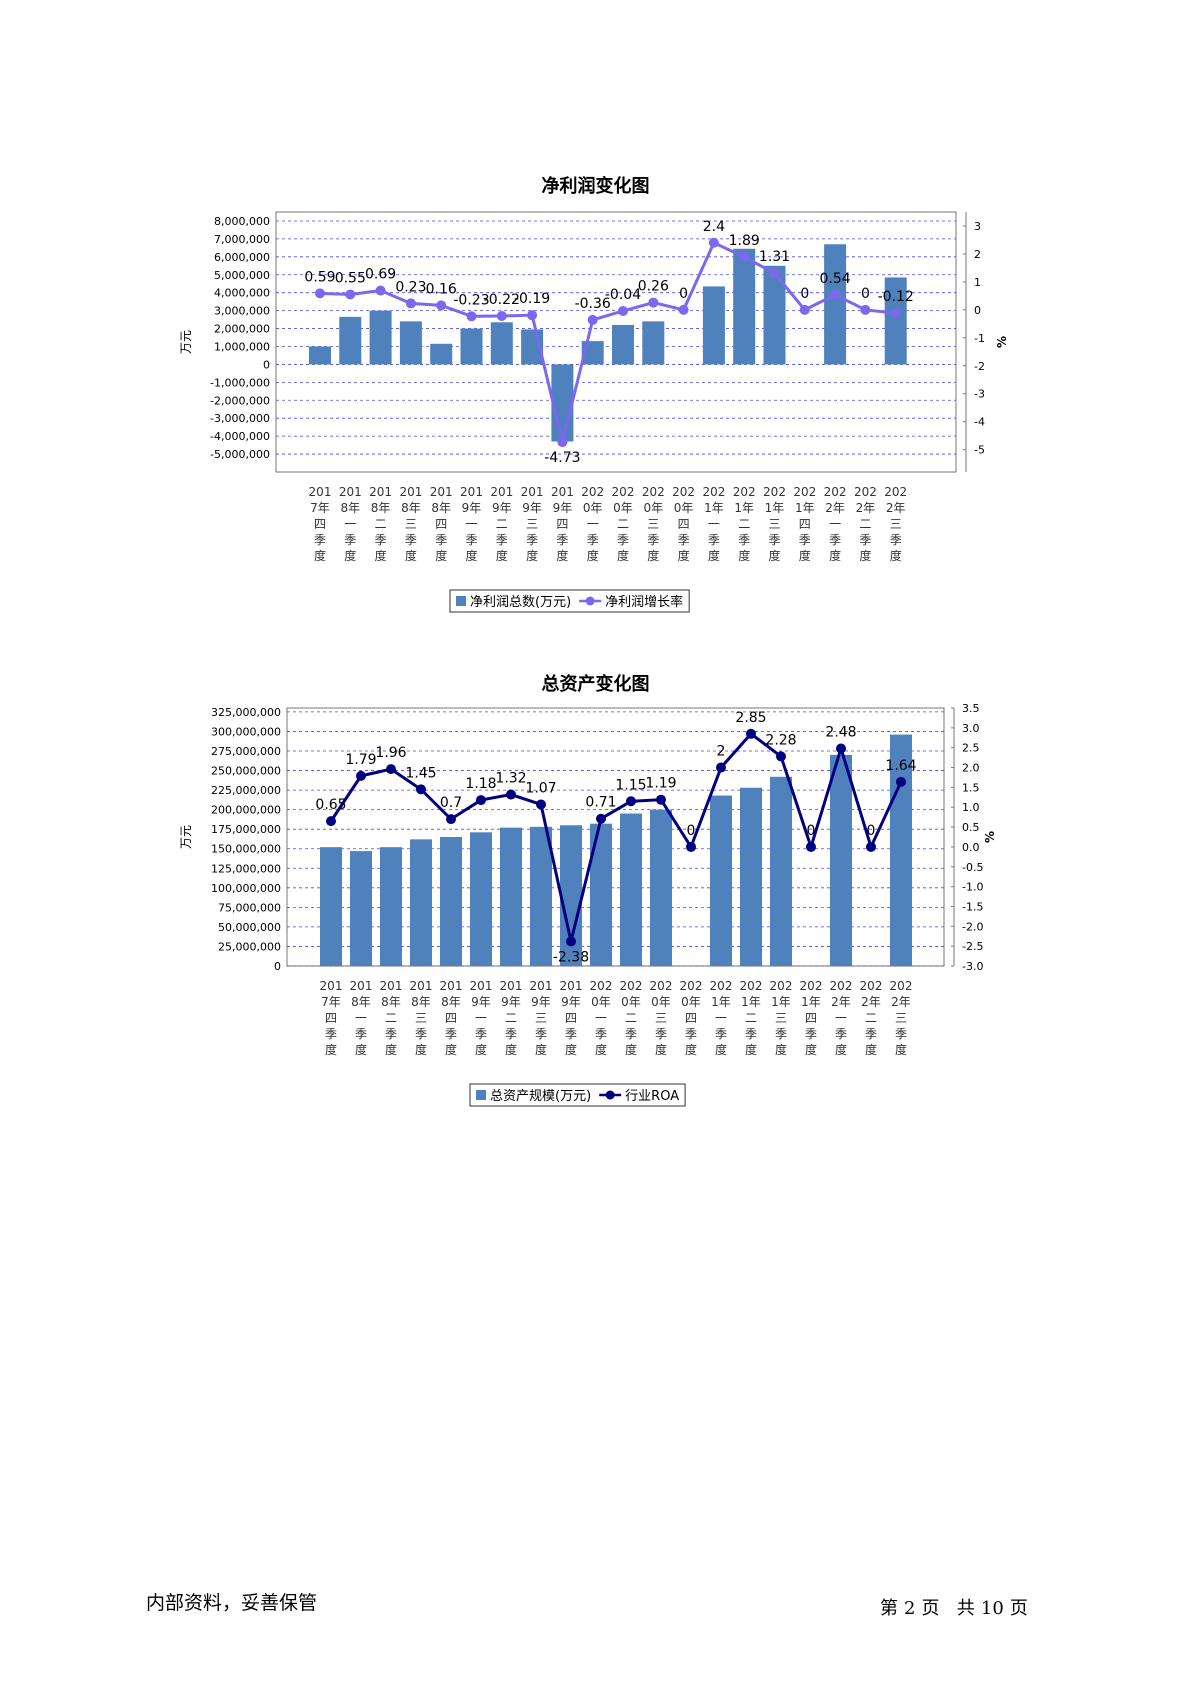 This screenshot has height=1684, width=1191. I want to click on x-tick-label: 201 8年二季度, so click(391, 1018).